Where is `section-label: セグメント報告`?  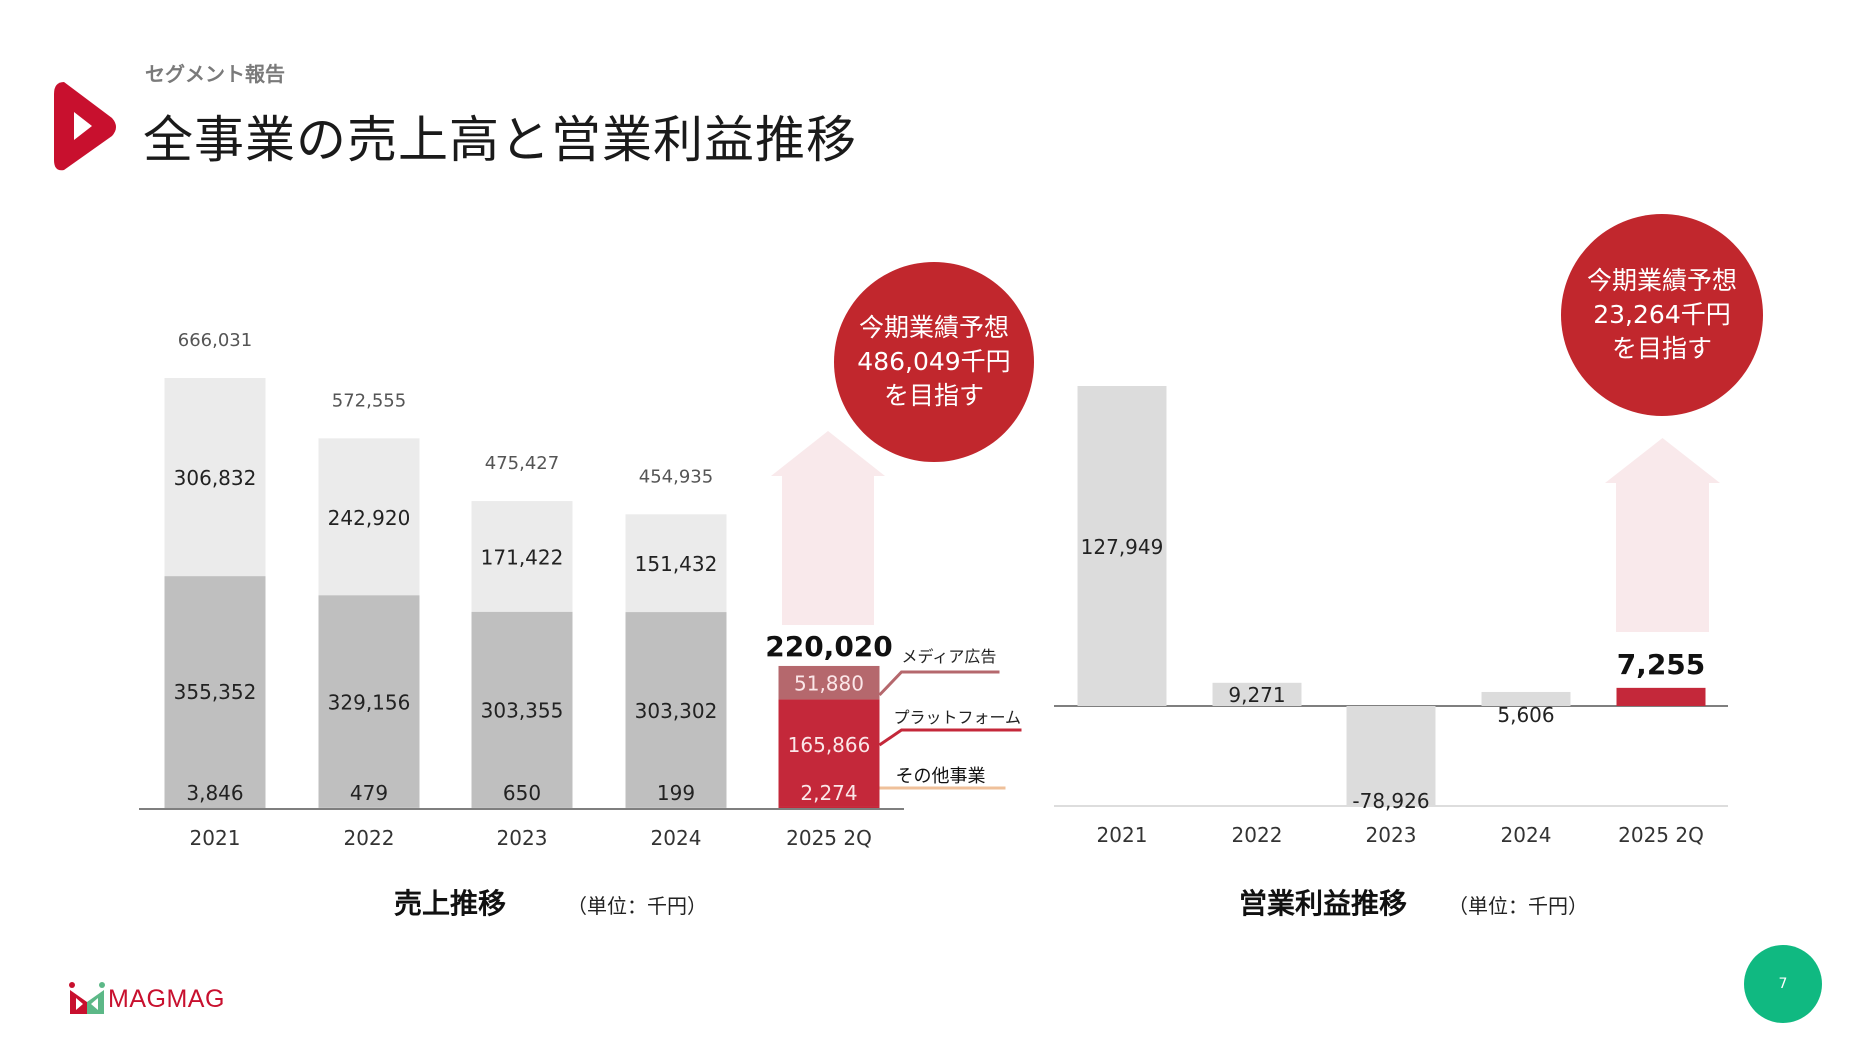 section-label: セグメント報告 is located at coordinates (215, 74).